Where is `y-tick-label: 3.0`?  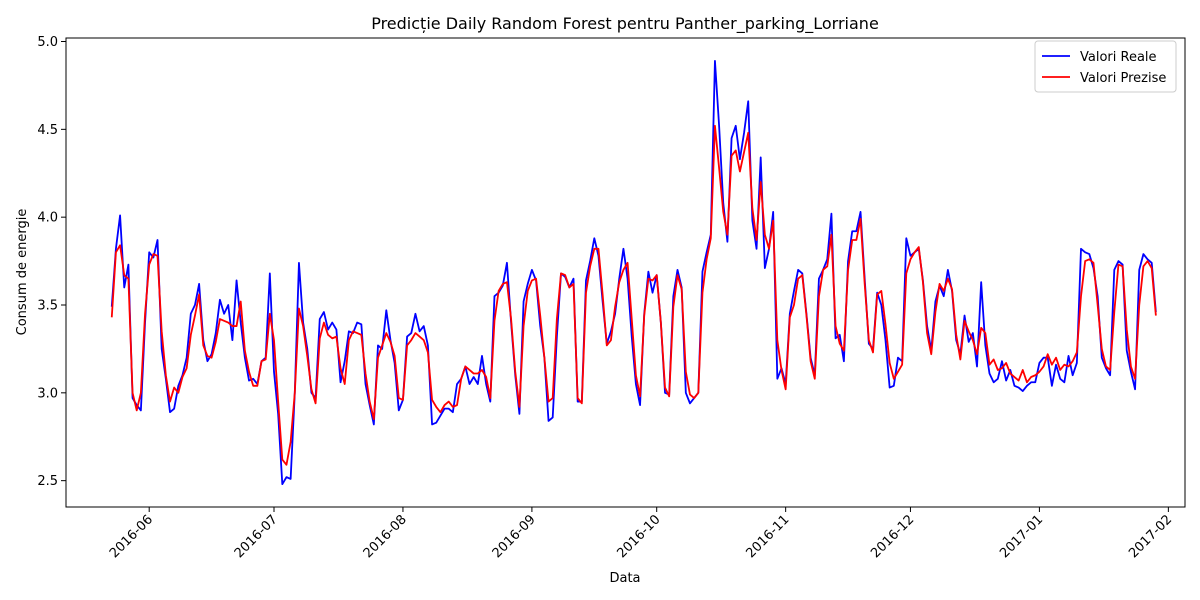
y-tick-label: 3.0 is located at coordinates (47, 393).